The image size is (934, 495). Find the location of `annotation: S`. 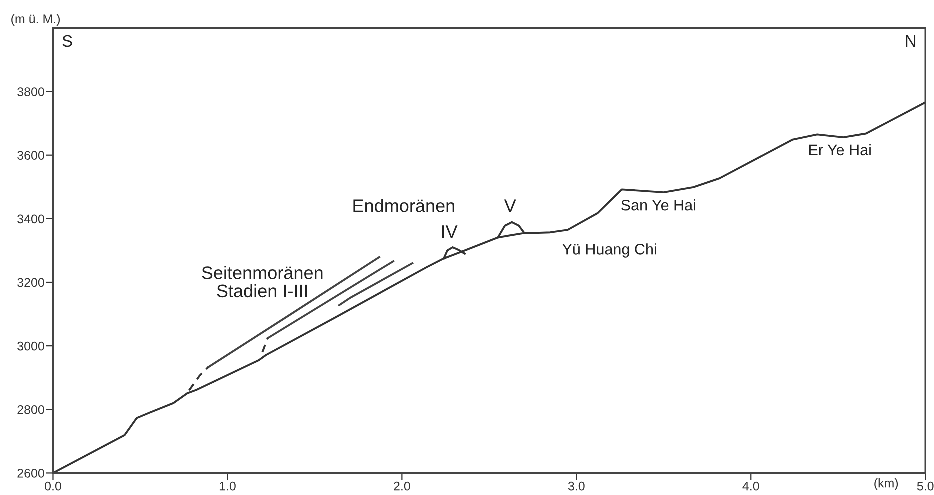

annotation: S is located at coordinates (67, 41).